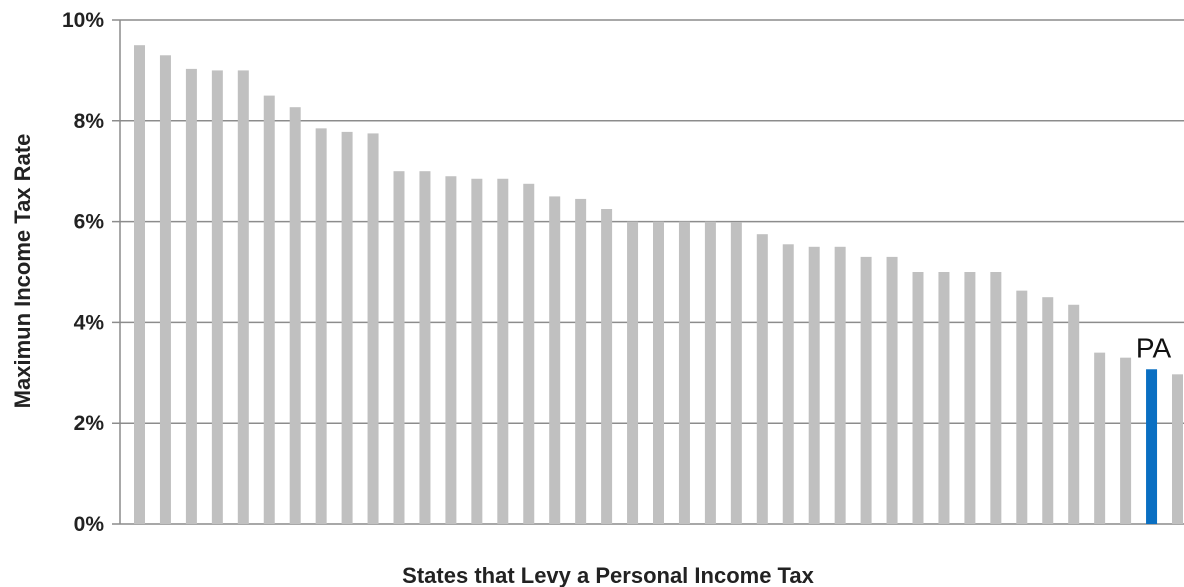  I want to click on bar-pa, so click(1152, 446).